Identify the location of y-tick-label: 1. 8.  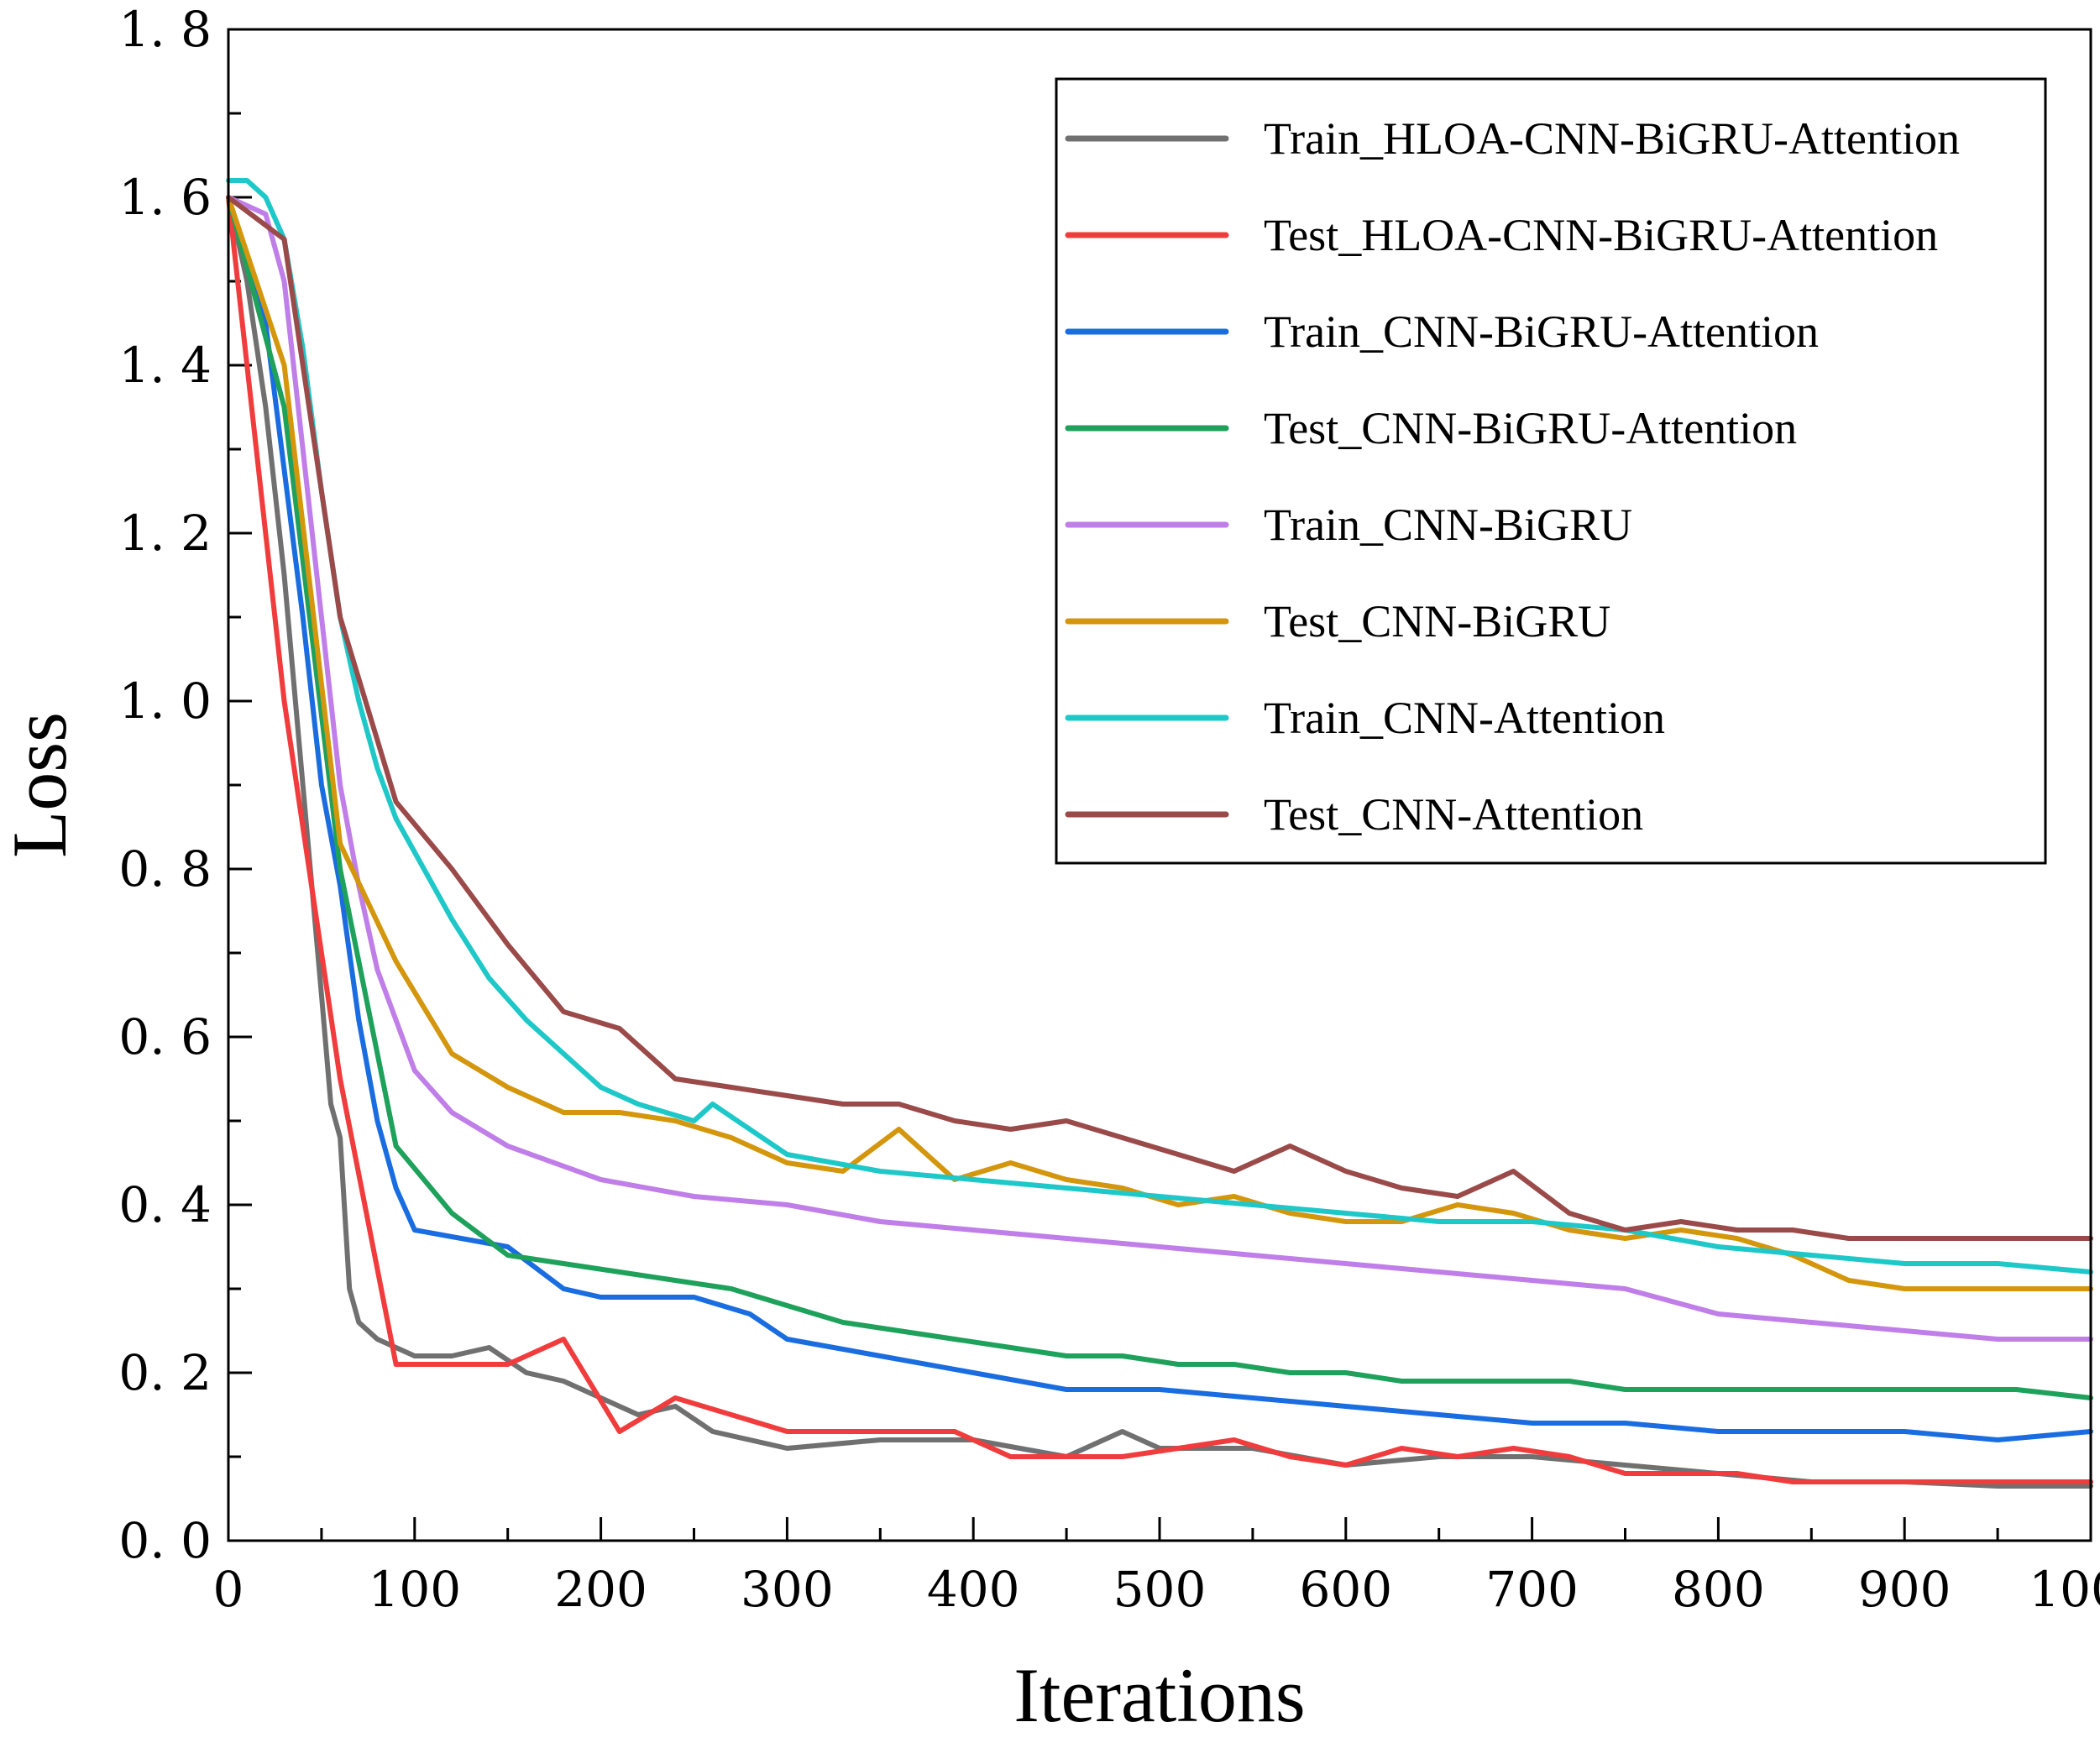
(165, 30).